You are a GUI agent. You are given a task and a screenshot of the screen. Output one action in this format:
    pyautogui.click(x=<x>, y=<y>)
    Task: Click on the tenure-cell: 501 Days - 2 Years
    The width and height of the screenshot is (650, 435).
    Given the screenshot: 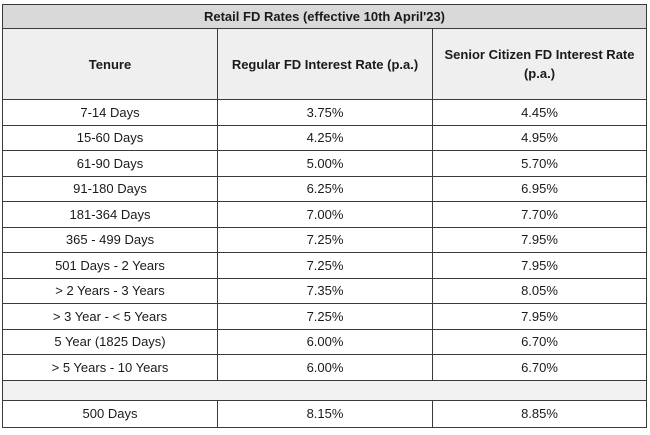 What is the action you would take?
    pyautogui.click(x=110, y=266)
    